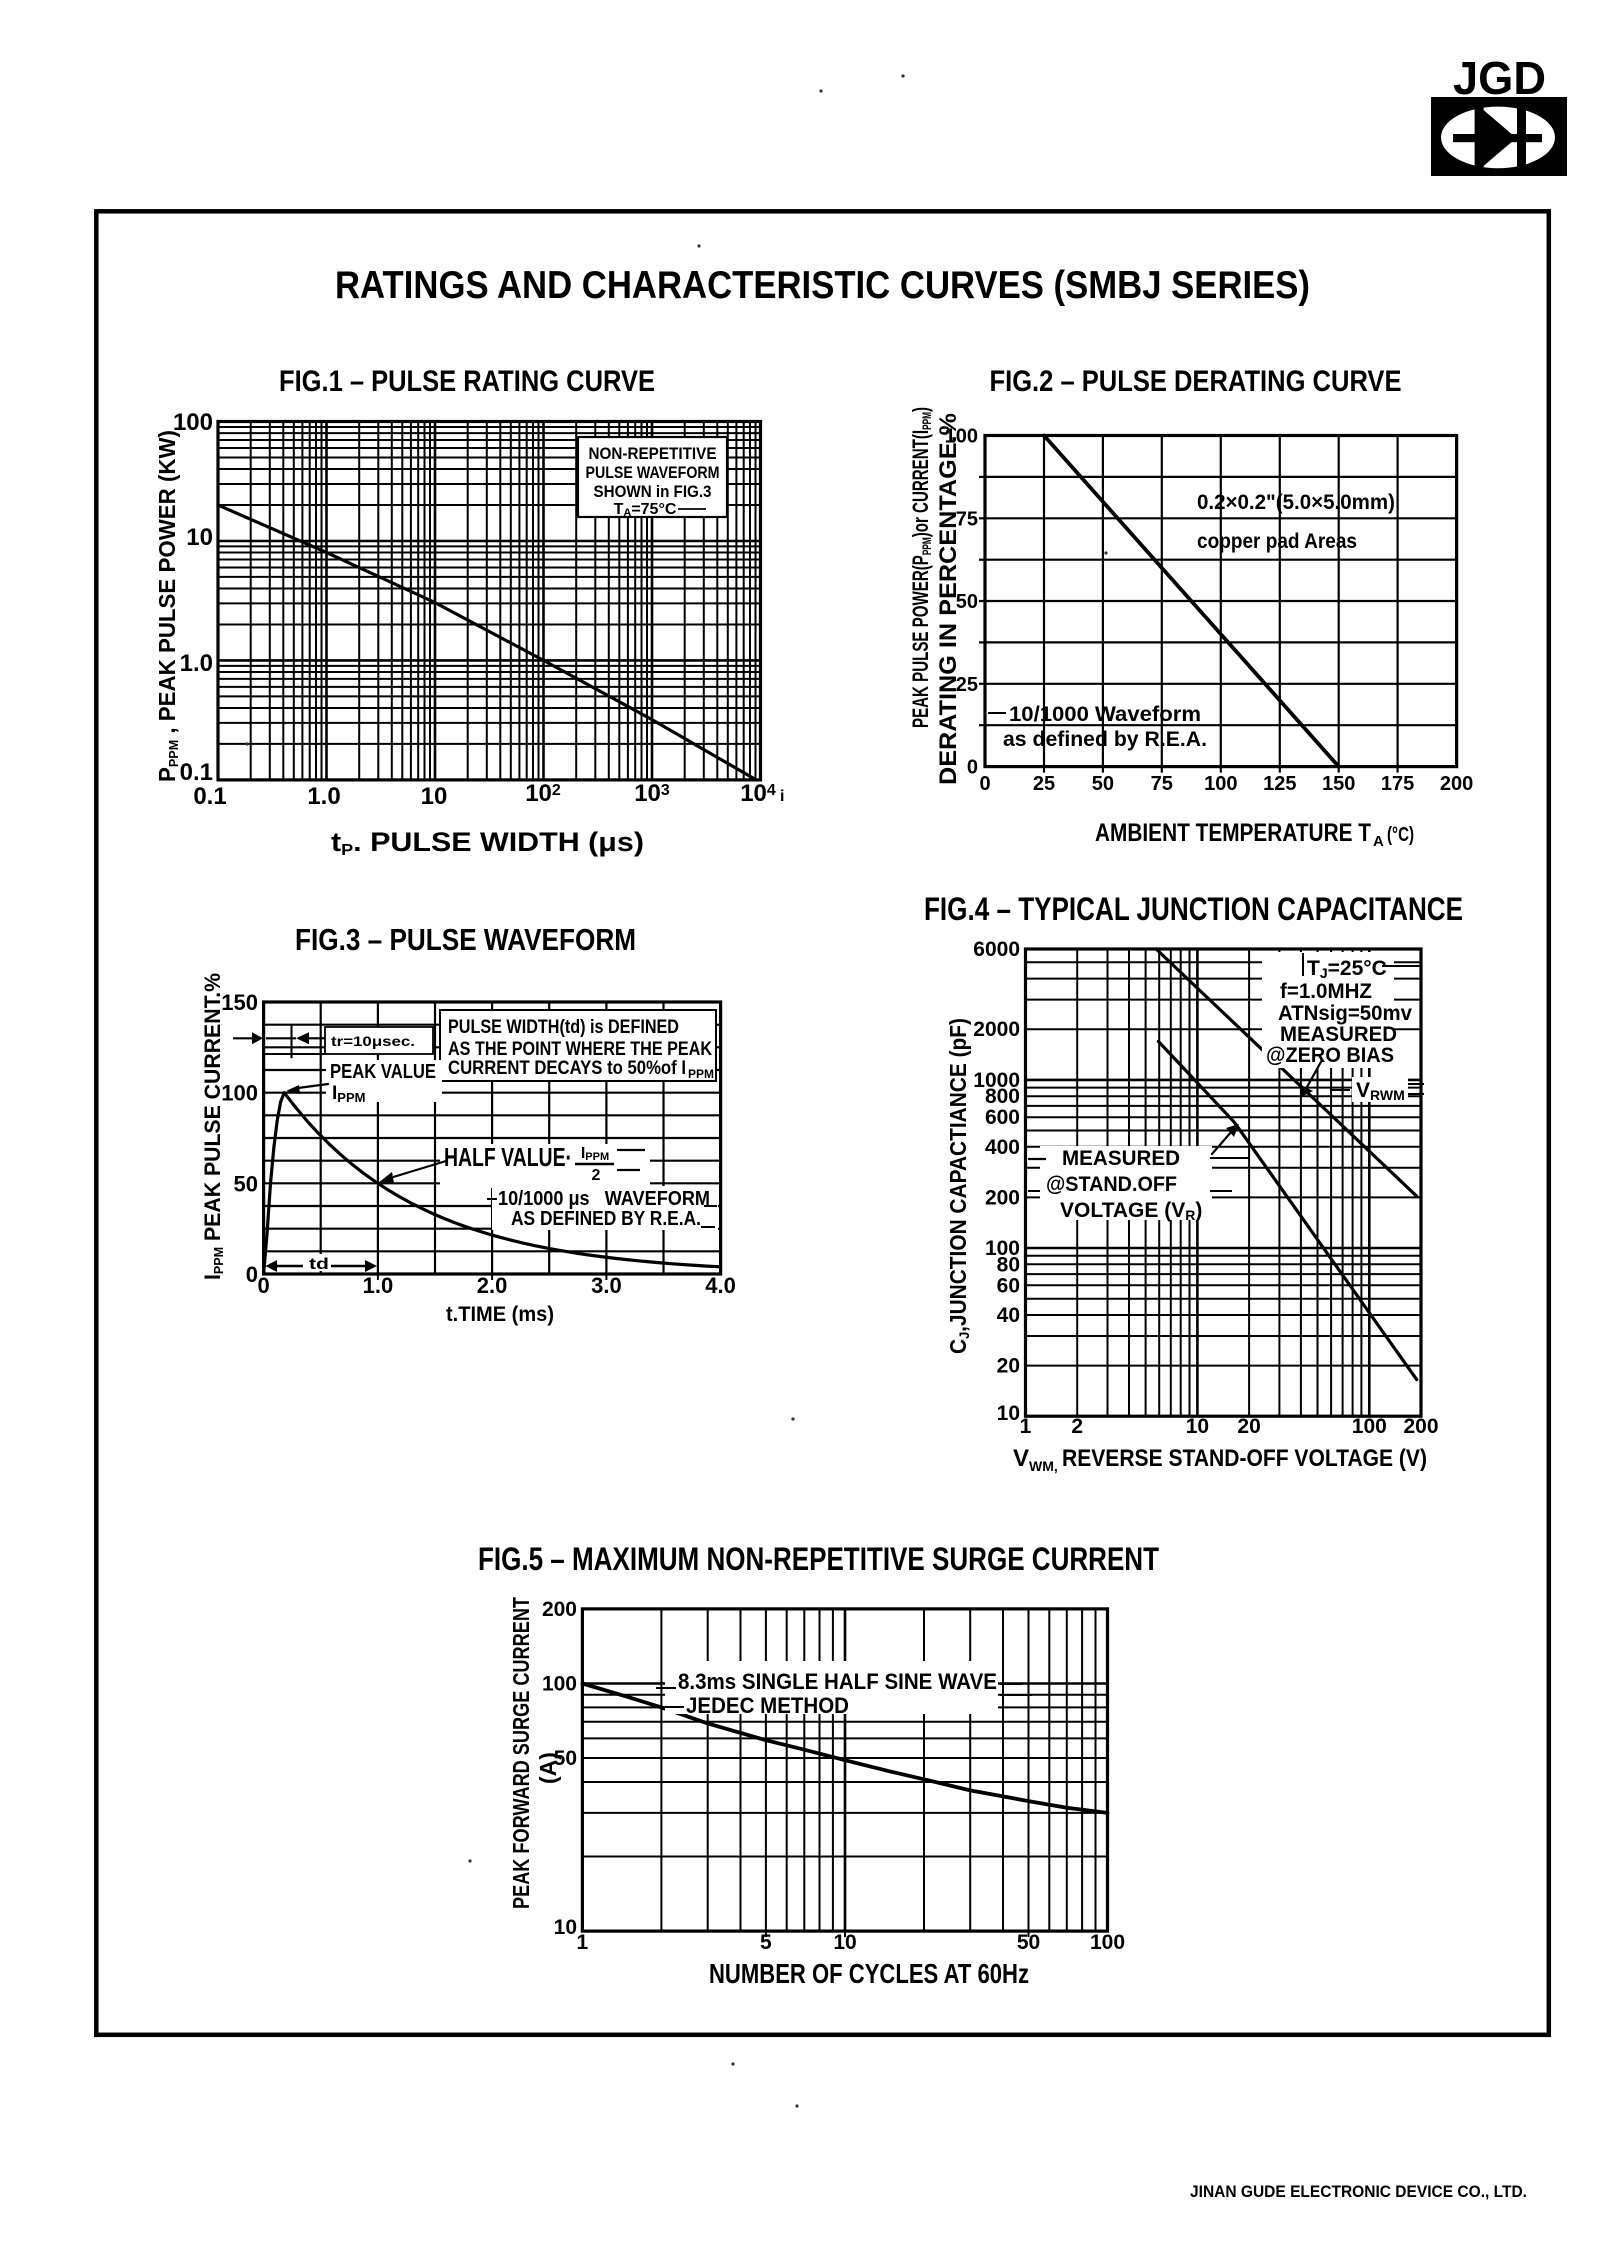 The height and width of the screenshot is (2265, 1622). What do you see at coordinates (1008, 1264) in the screenshot?
I see `svg-text: 80` at bounding box center [1008, 1264].